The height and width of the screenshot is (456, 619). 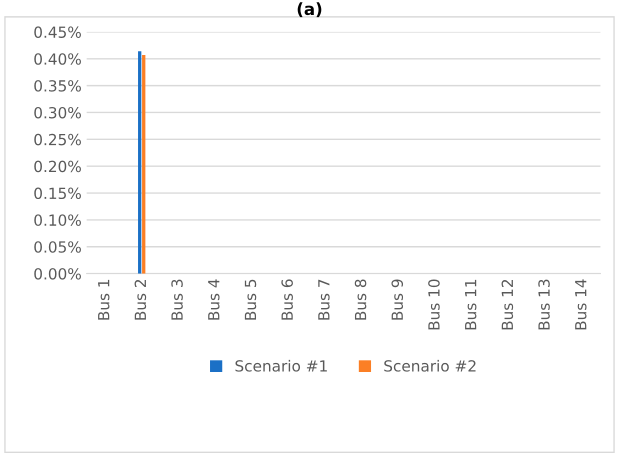 What do you see at coordinates (57, 32) in the screenshot?
I see `y-tick-label: 0.45%` at bounding box center [57, 32].